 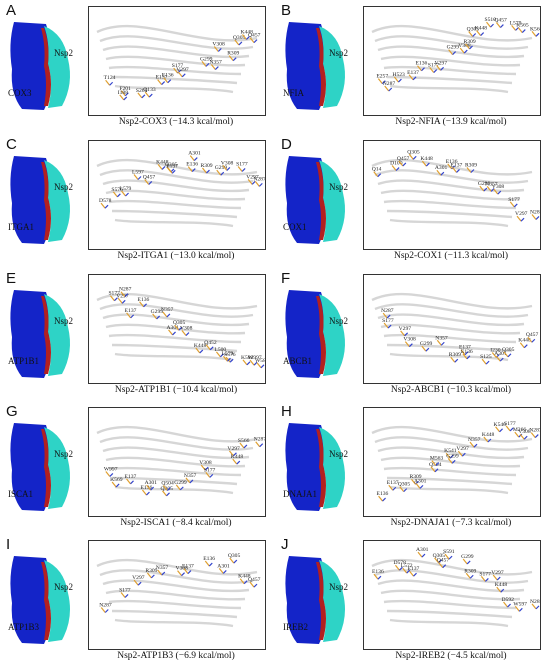 I want to click on residue-marker: K565, so click(x=522, y=28).